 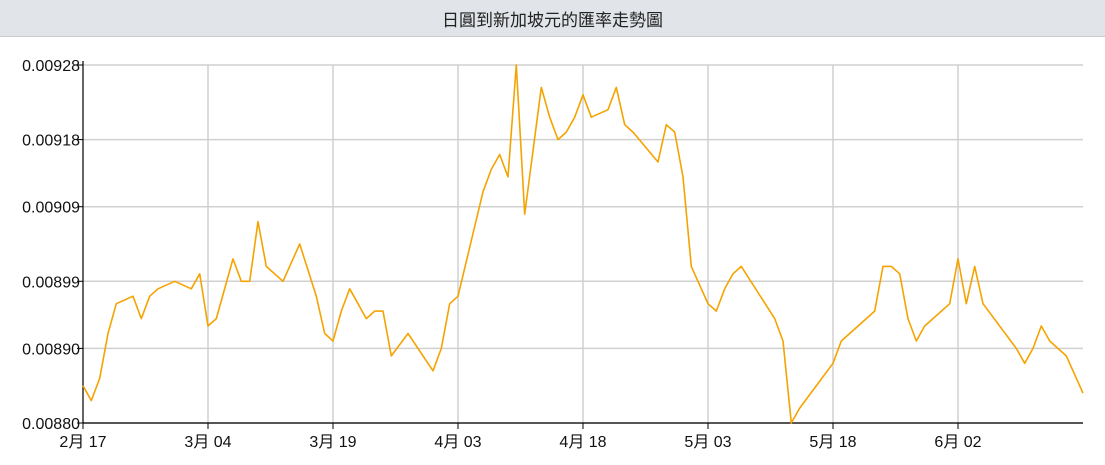 I want to click on chart-title: 日圓到新加坡元的匯率走勢圖, so click(x=552, y=18).